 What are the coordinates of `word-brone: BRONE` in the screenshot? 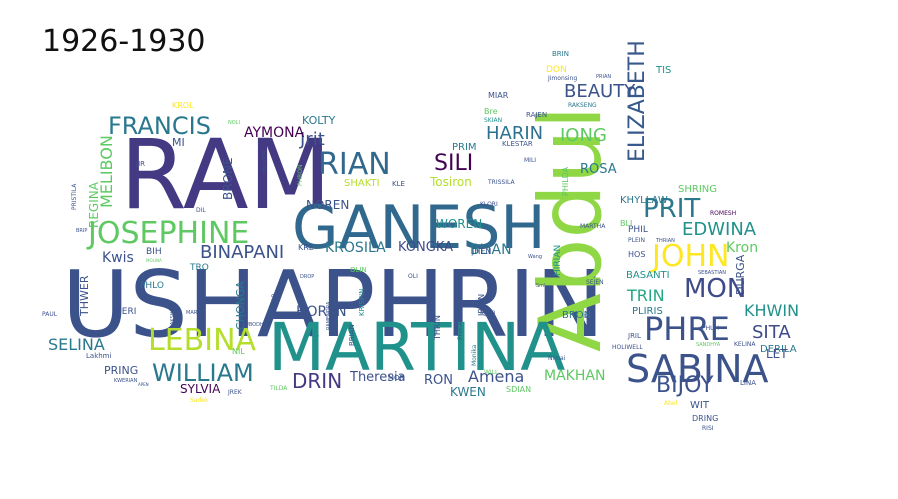 It's located at (228, 178).